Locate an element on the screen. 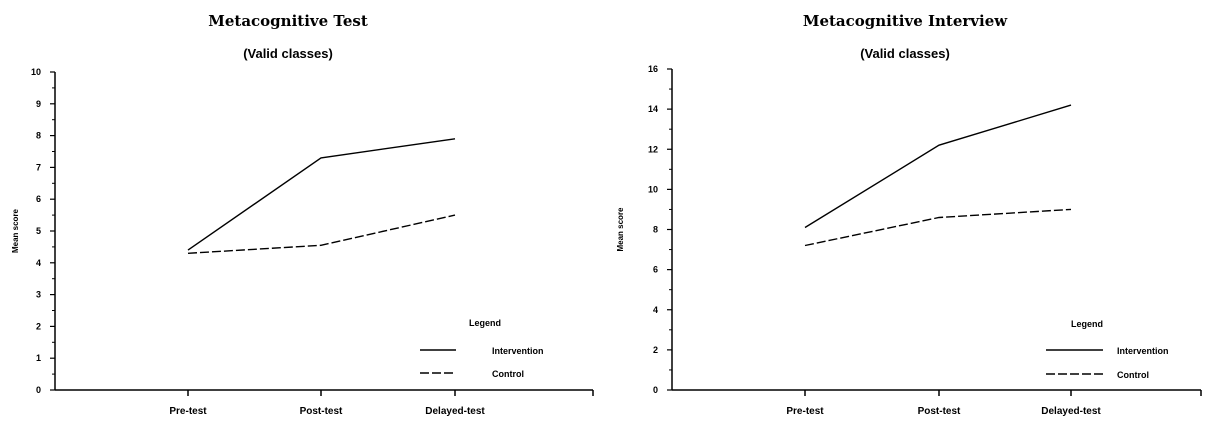  y-tick-label: 5 is located at coordinates (38, 231).